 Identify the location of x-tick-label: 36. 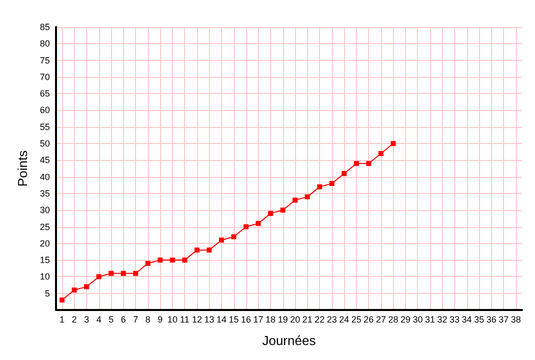
(491, 319).